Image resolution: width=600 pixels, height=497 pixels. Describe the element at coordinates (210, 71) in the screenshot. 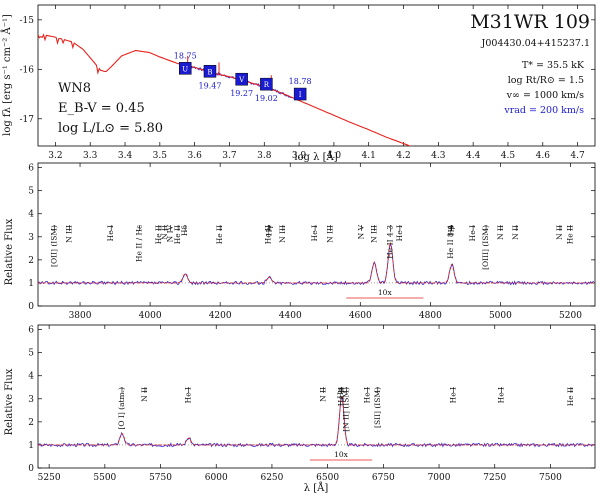

I see `photometry-box-B` at that location.